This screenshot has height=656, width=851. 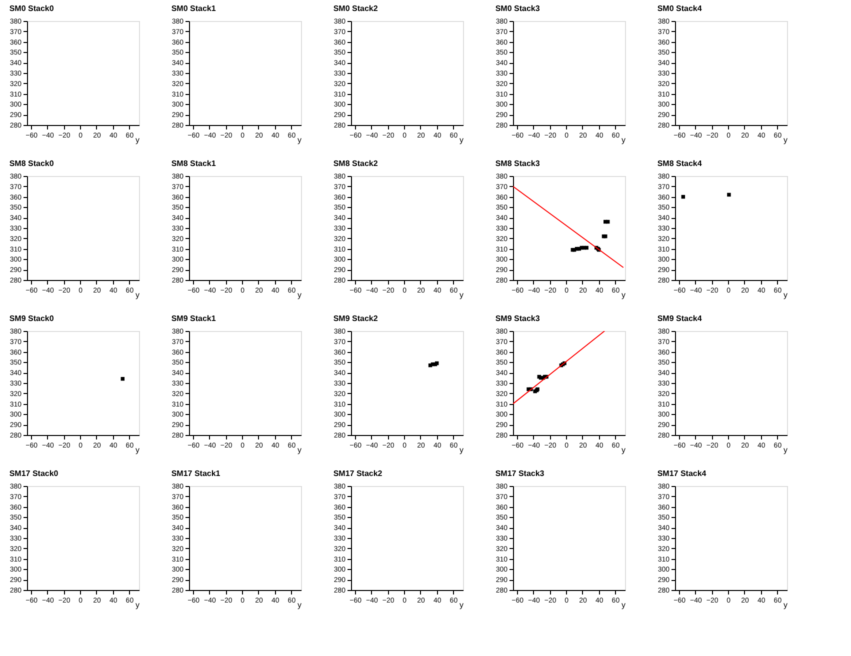 What do you see at coordinates (193, 163) in the screenshot?
I see `chart-title: SM8 Stack1` at bounding box center [193, 163].